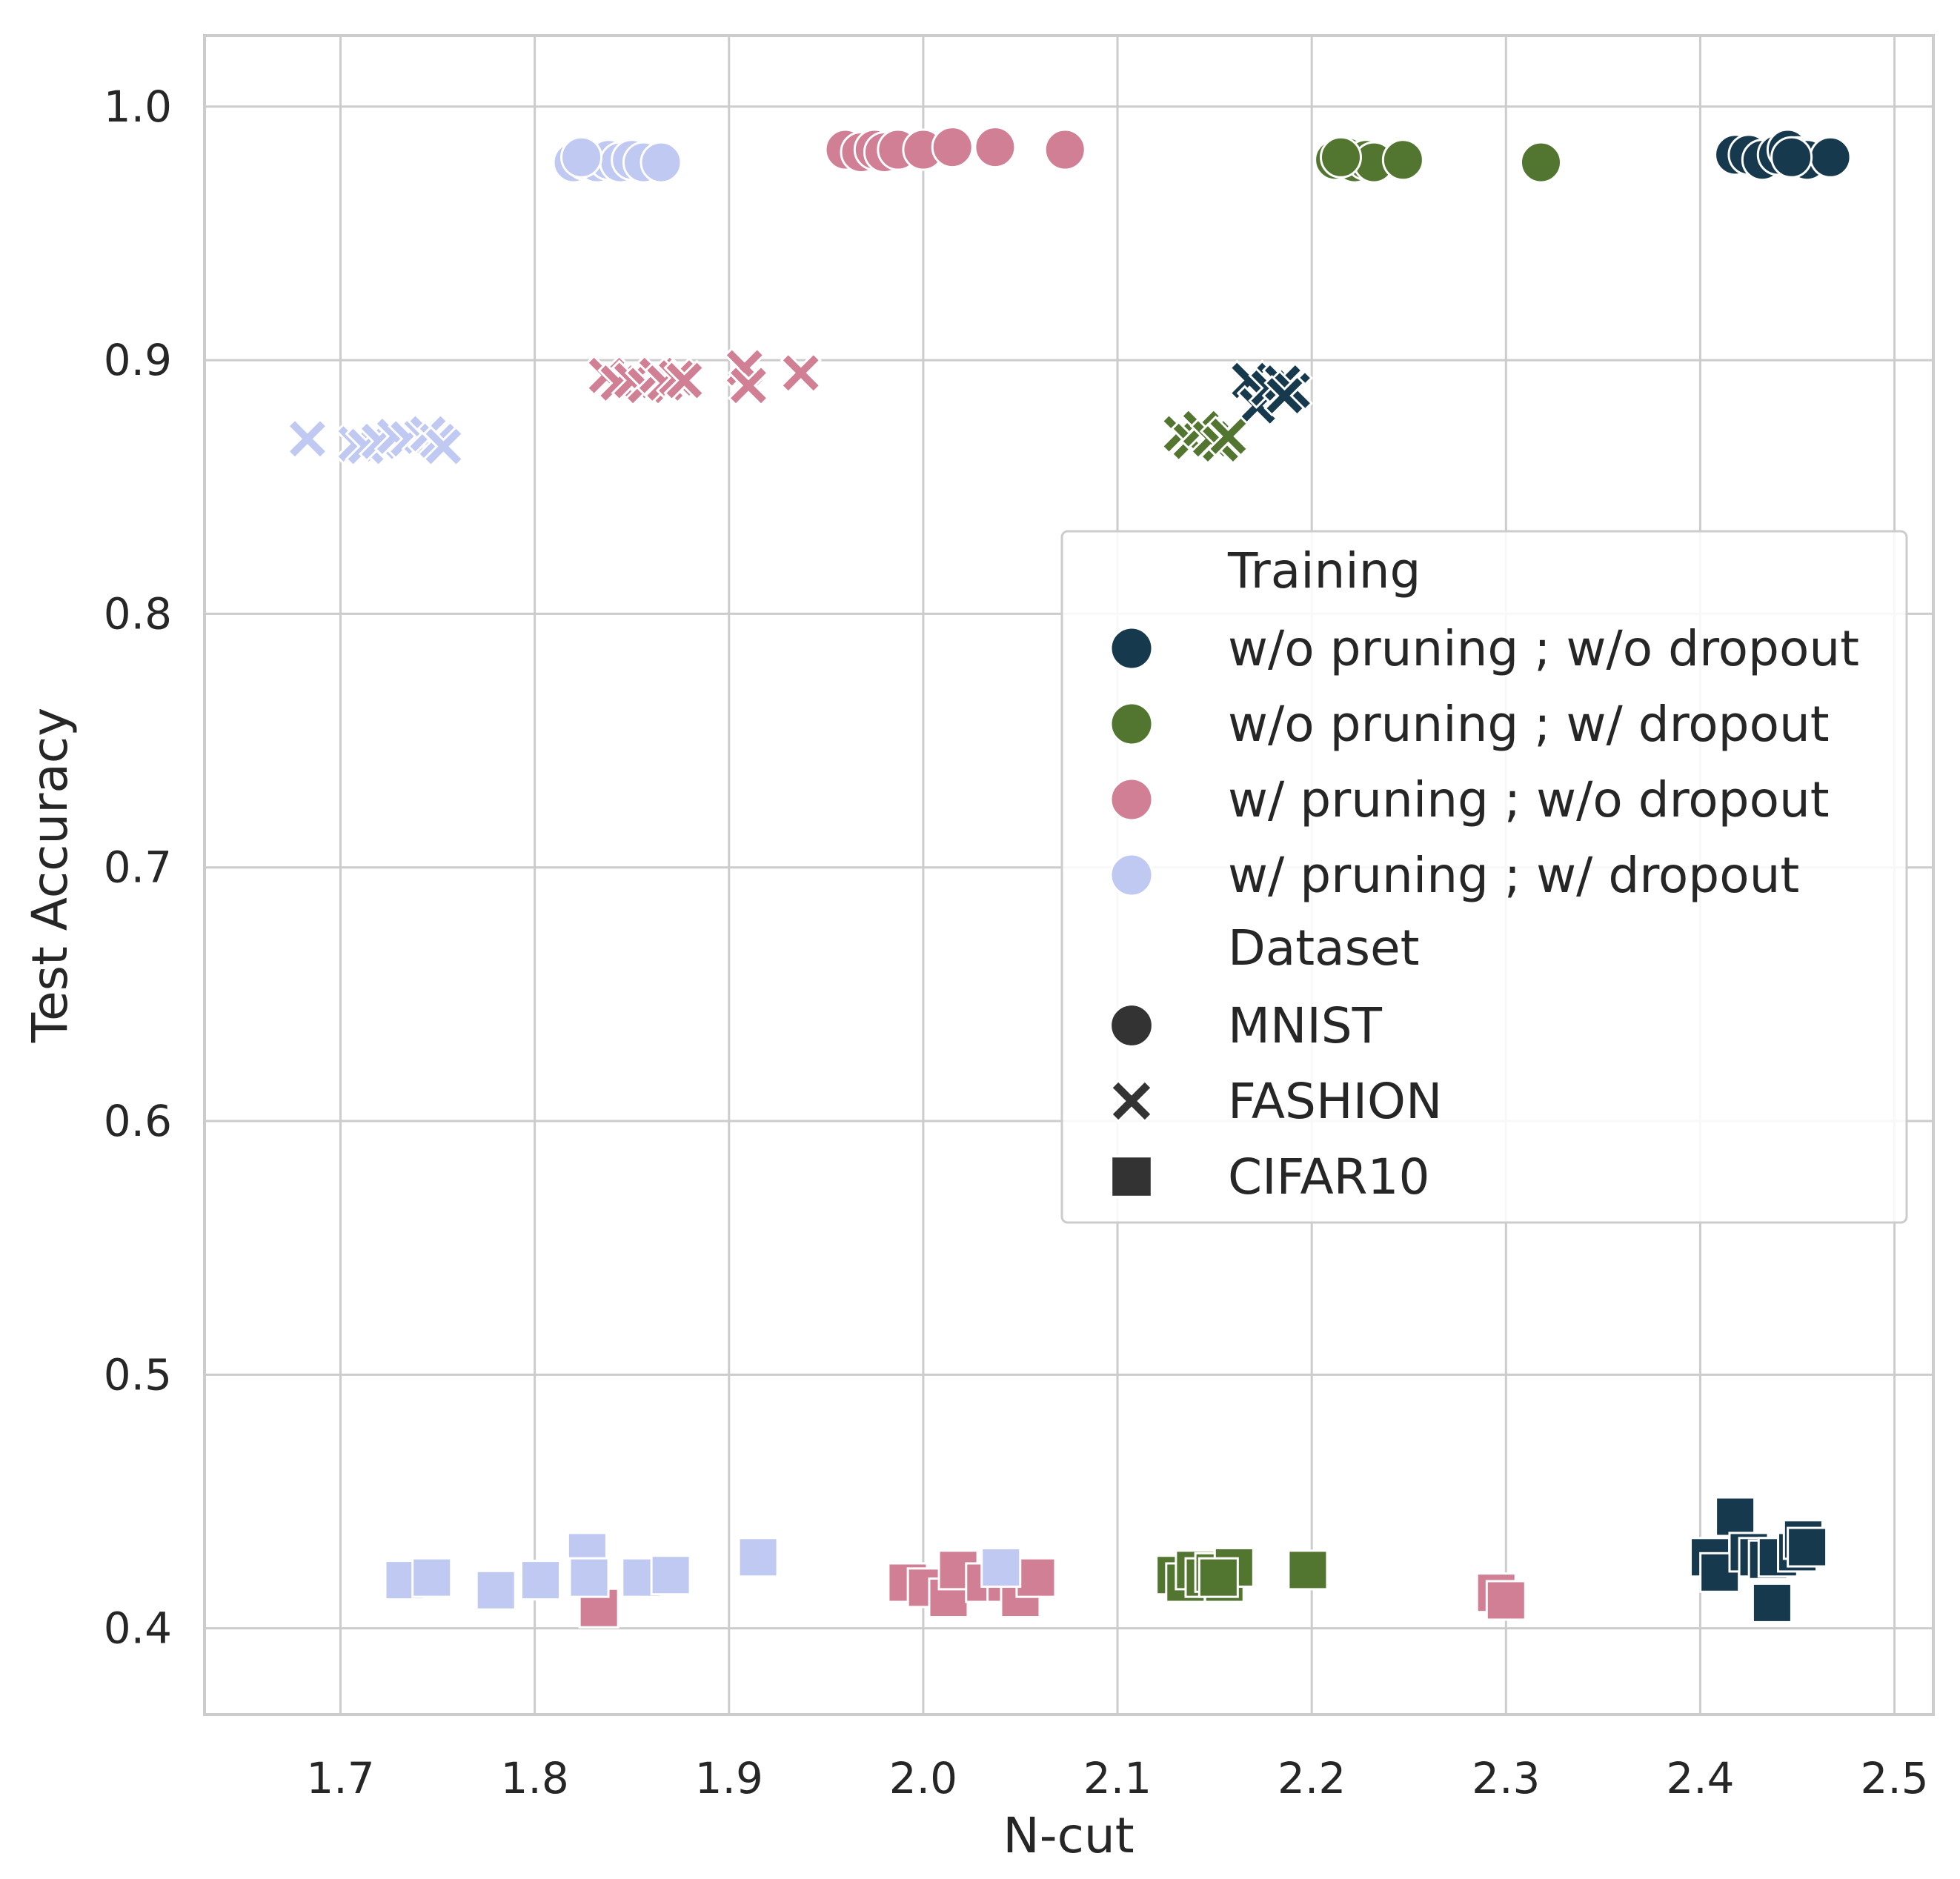 The height and width of the screenshot is (1879, 1960). I want to click on x-tick-label: 2.5, so click(1894, 1778).